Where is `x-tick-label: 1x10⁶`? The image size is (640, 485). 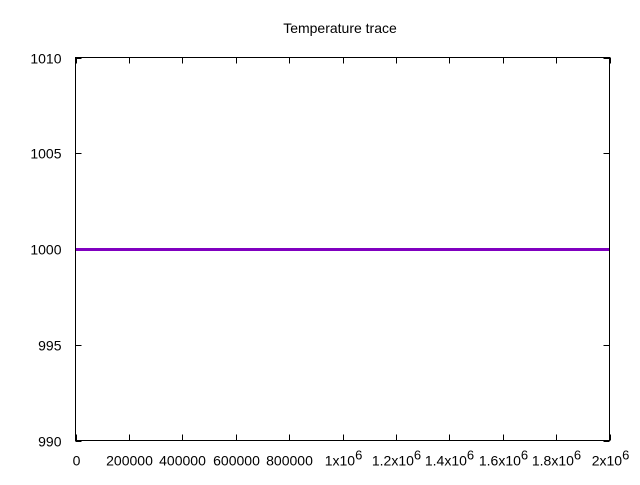 x-tick-label: 1x10⁶ is located at coordinates (344, 458).